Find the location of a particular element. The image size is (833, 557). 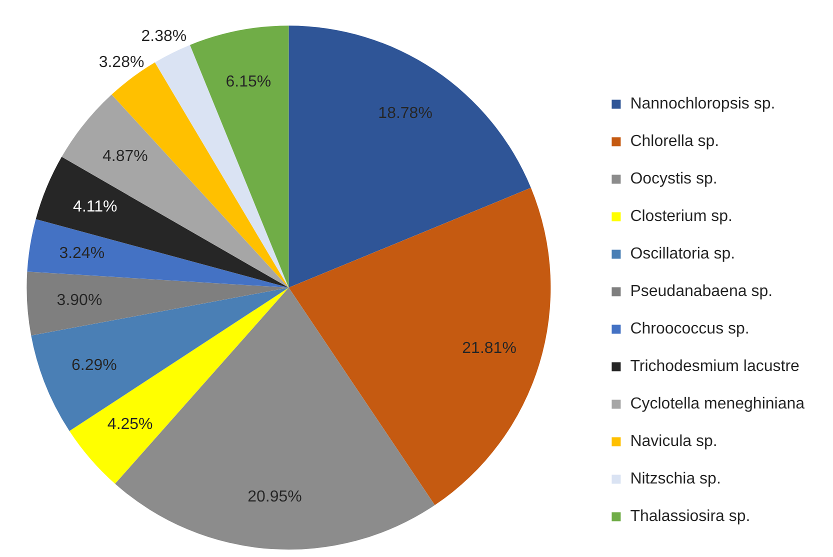

legend-label: Oocystis sp. is located at coordinates (674, 179).